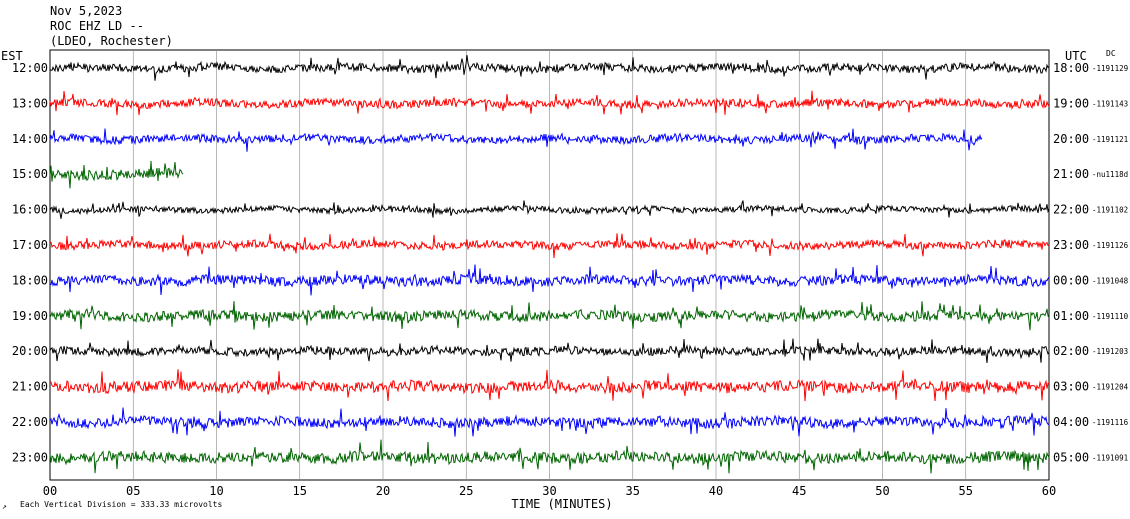 The image size is (1130, 519). I want to click on network-label: (LDEO, Rochester), so click(111, 41).